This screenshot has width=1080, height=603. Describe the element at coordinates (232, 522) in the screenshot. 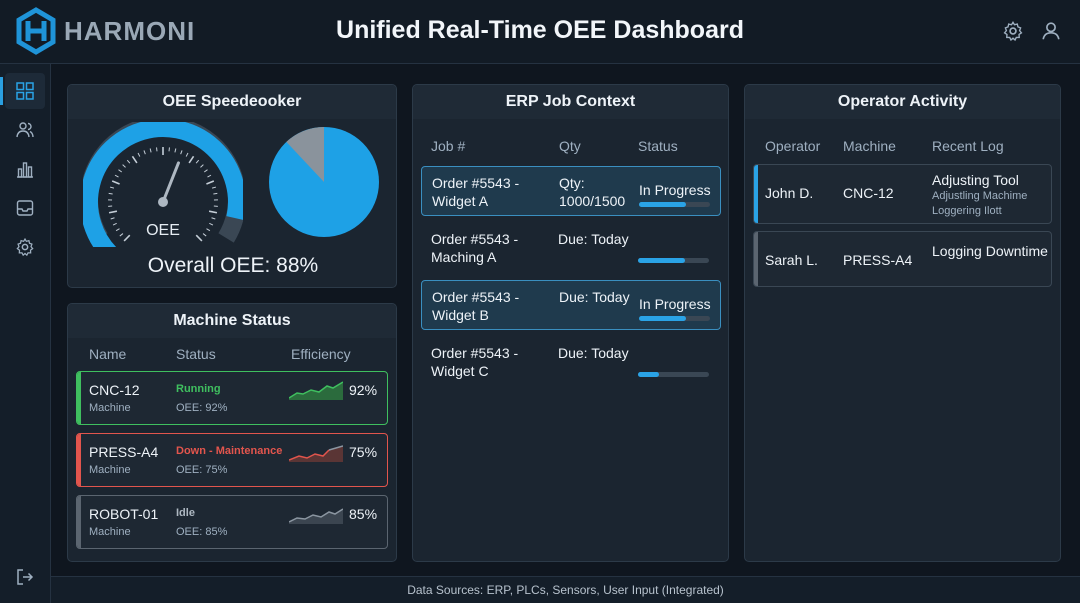

I see `machine-card: ROBOT-01 Machine Idle OEE: 85% 85%` at that location.